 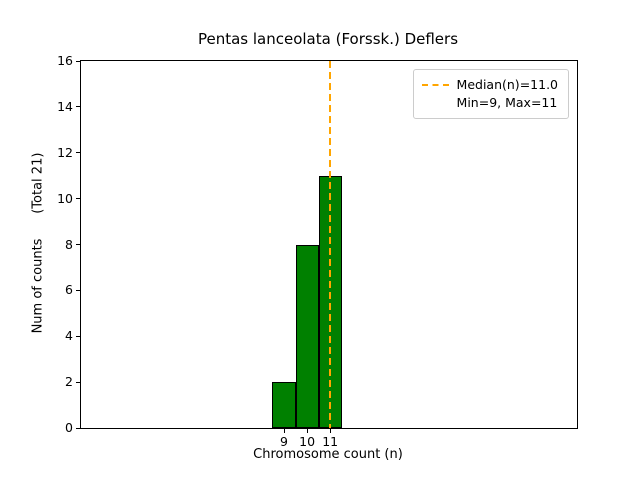 What do you see at coordinates (507, 84) in the screenshot?
I see `legend-label-median: Median(n)=11.0` at bounding box center [507, 84].